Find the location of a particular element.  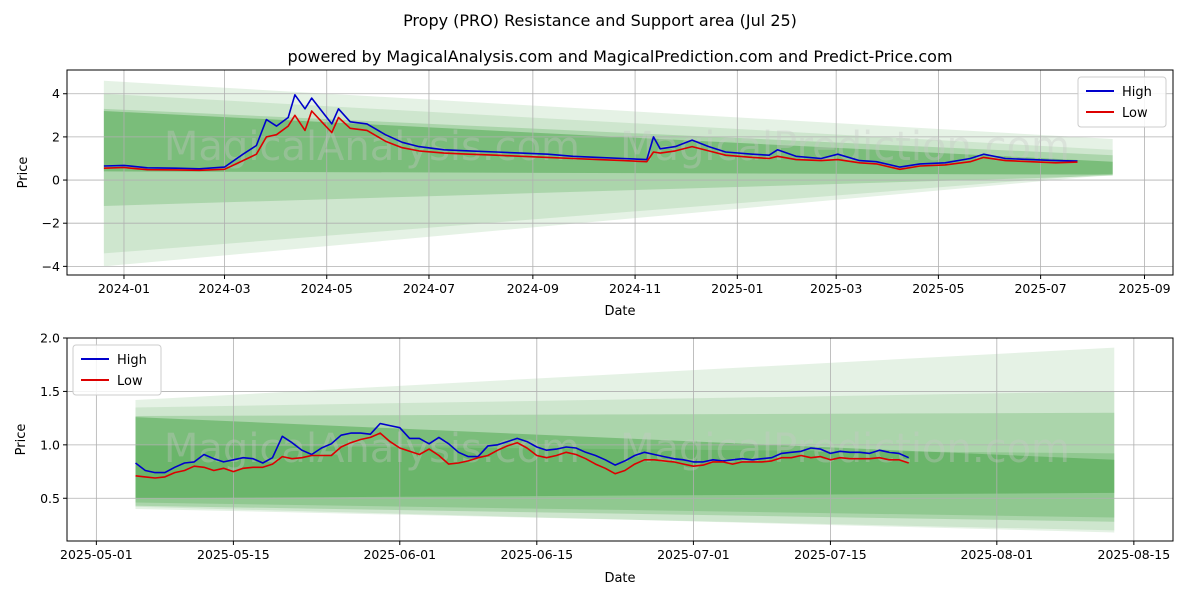

x-tick-label: 2024-09 is located at coordinates (533, 288).